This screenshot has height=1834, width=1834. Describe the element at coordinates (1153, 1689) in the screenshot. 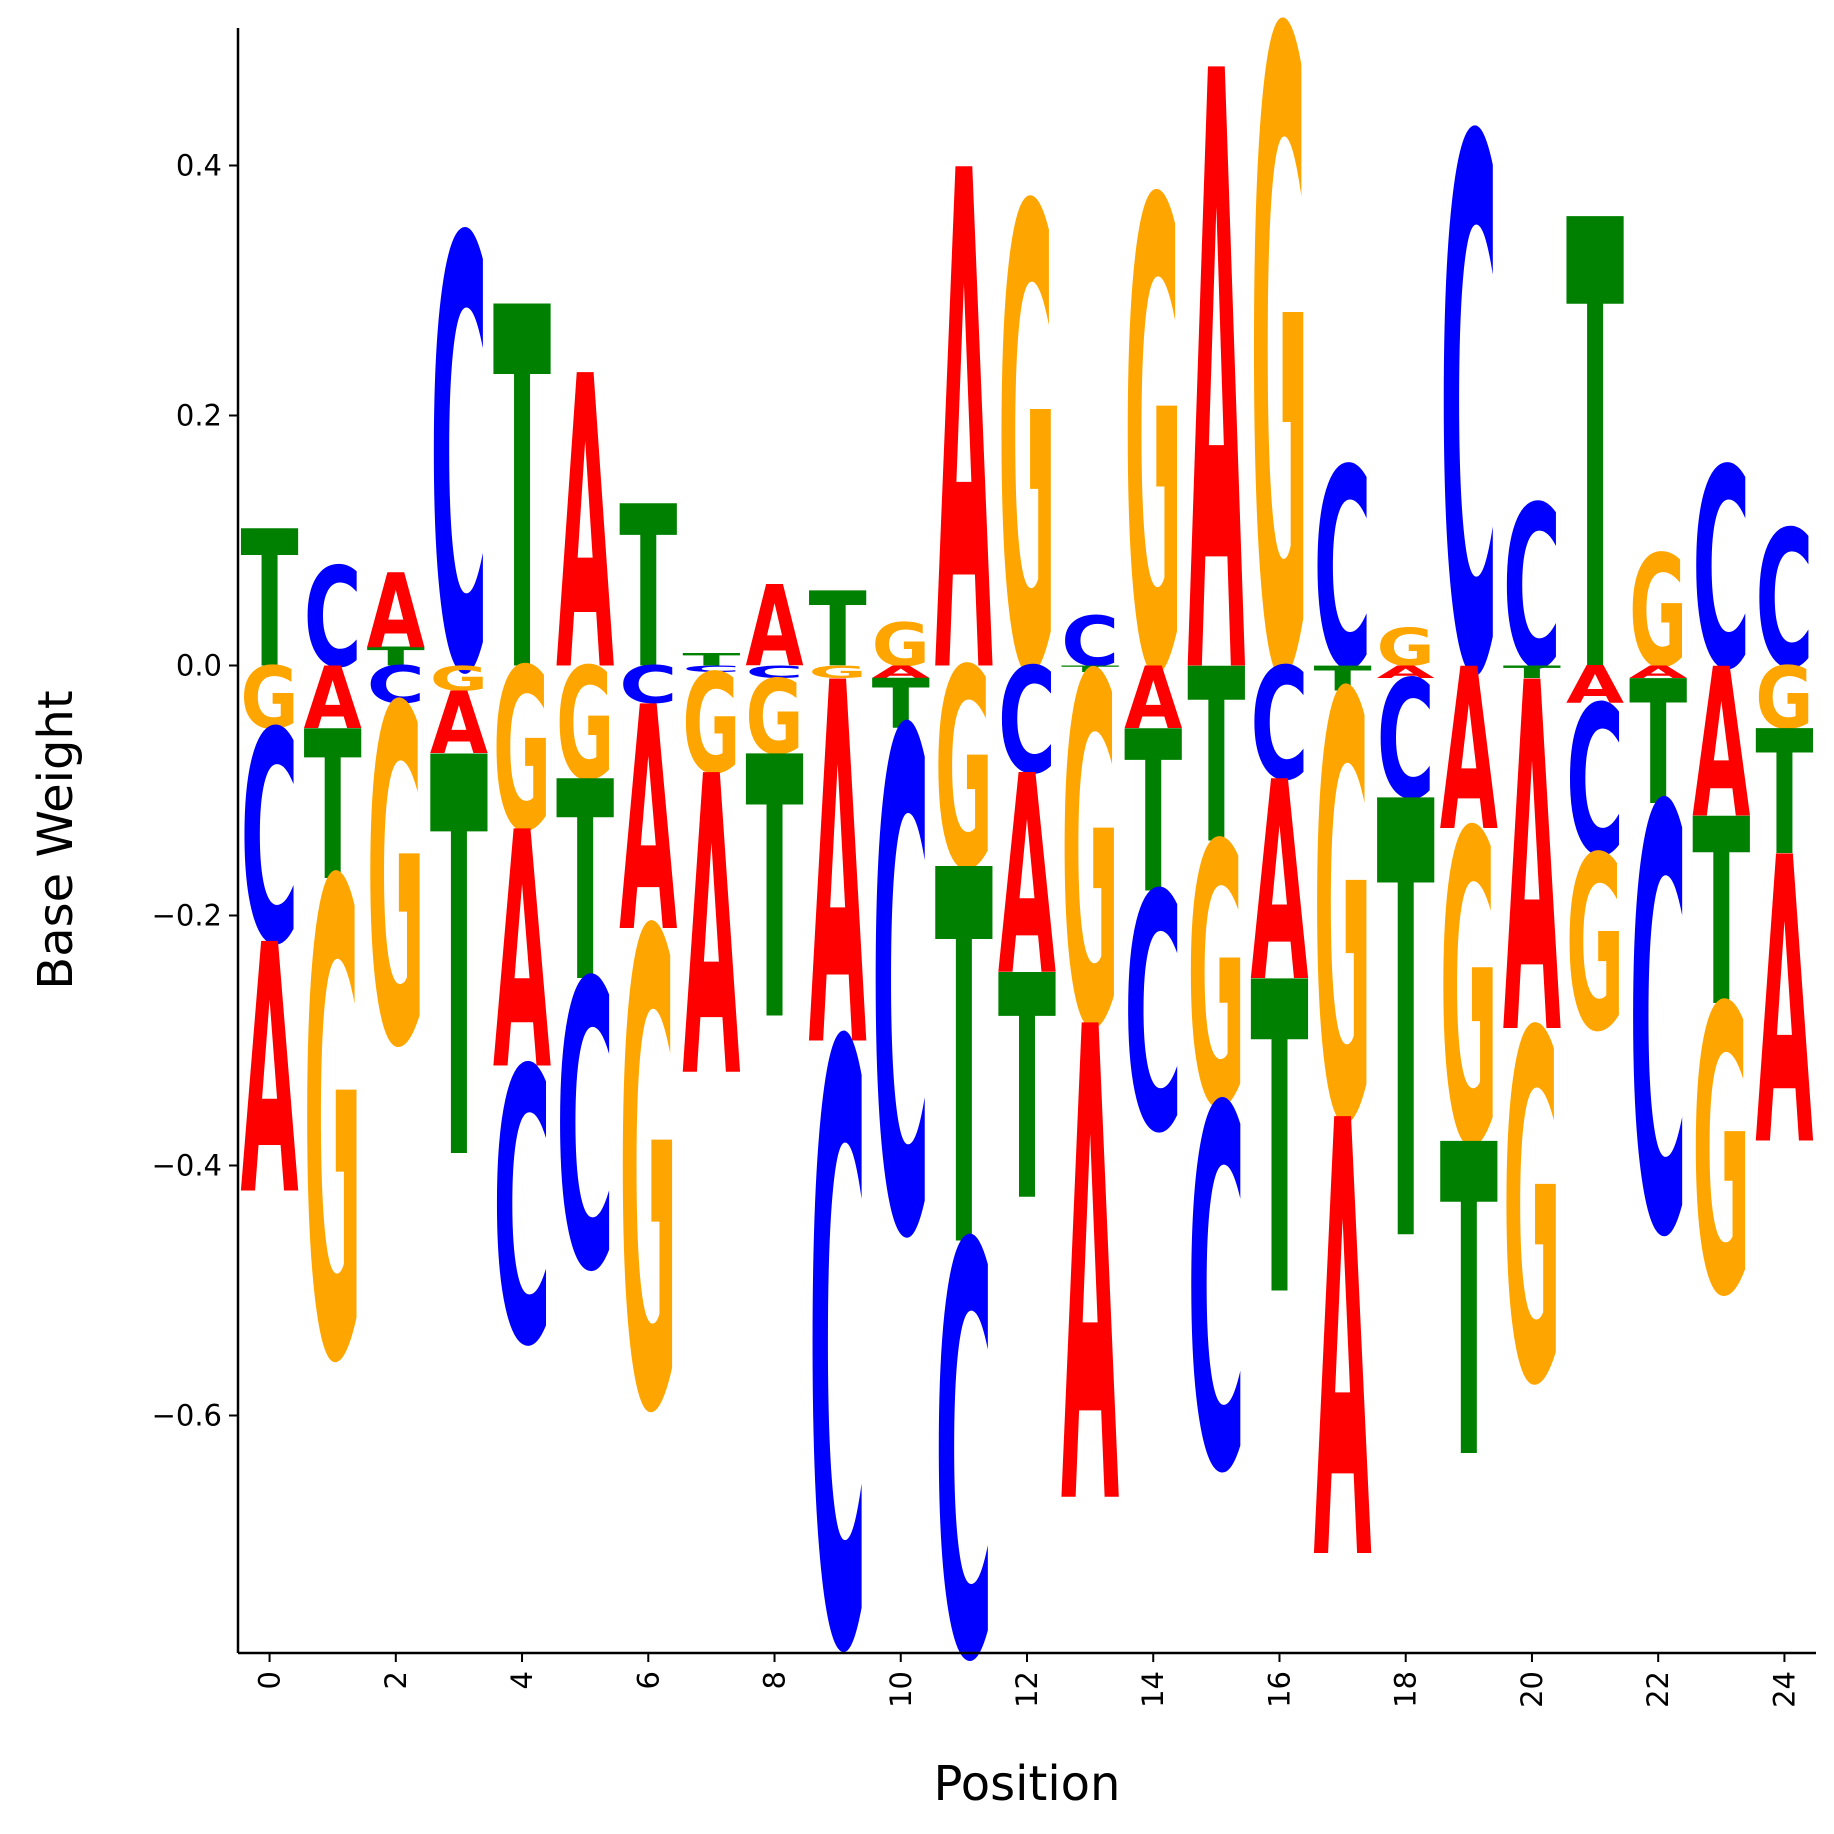

I see `x-tick-label: 14` at that location.